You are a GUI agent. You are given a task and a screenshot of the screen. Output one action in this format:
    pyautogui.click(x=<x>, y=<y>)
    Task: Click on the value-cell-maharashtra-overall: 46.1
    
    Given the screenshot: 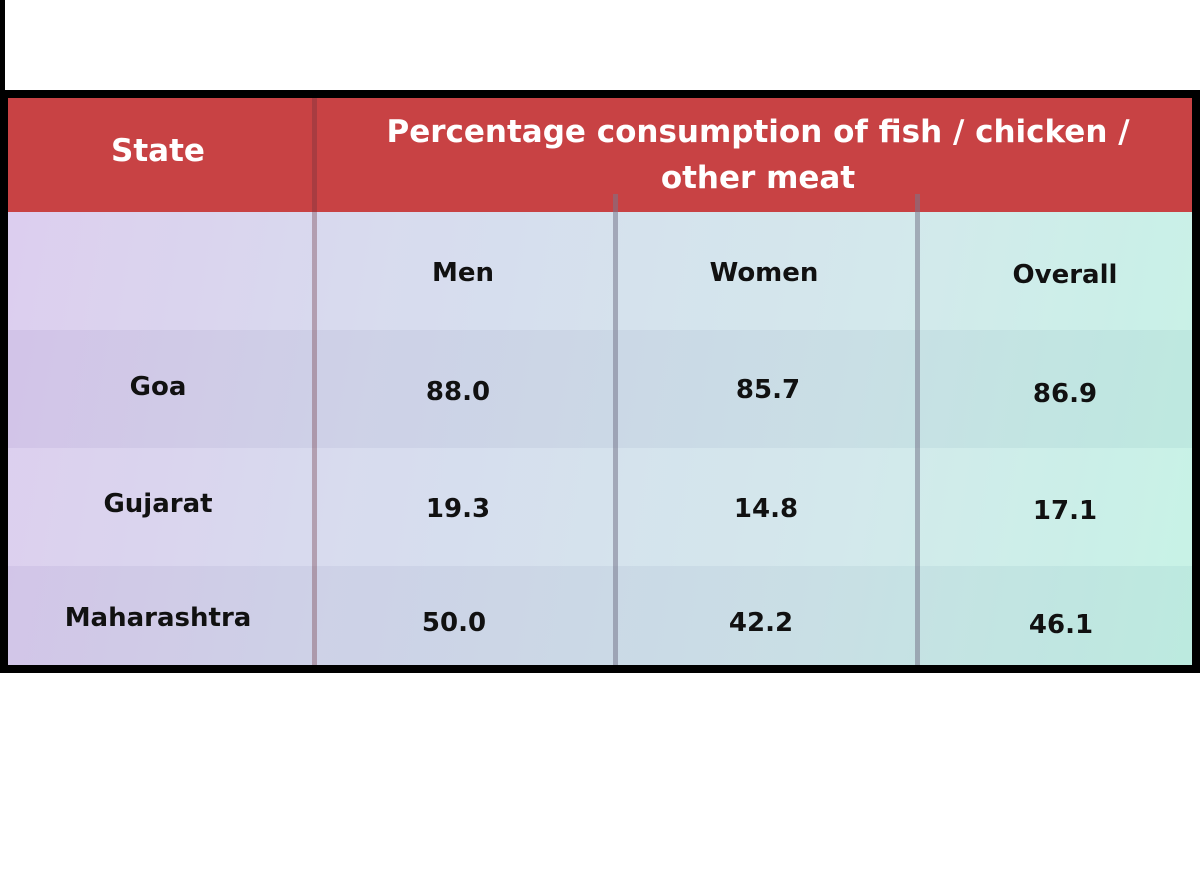 What is the action you would take?
    pyautogui.click(x=1061, y=625)
    